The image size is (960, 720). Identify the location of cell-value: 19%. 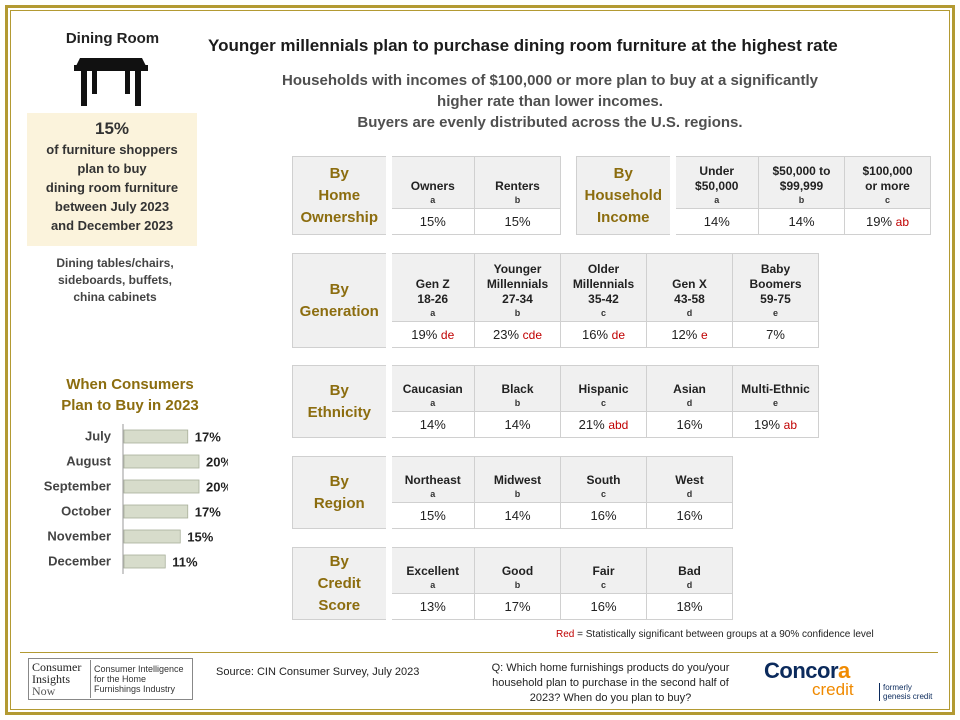
(424, 334).